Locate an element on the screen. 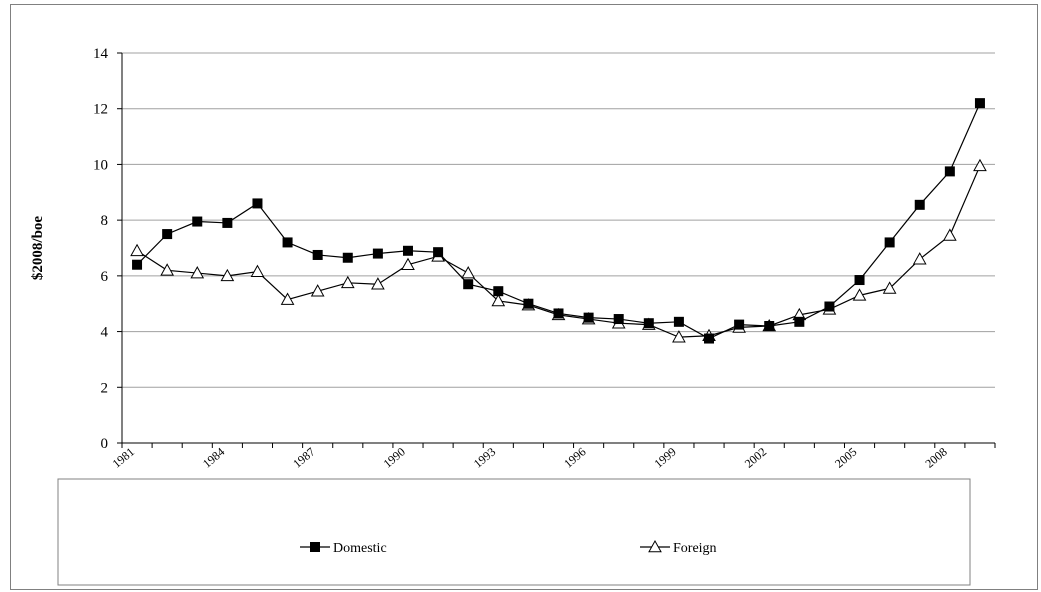 The height and width of the screenshot is (592, 1041). x-tick-label: 1984 is located at coordinates (213, 458).